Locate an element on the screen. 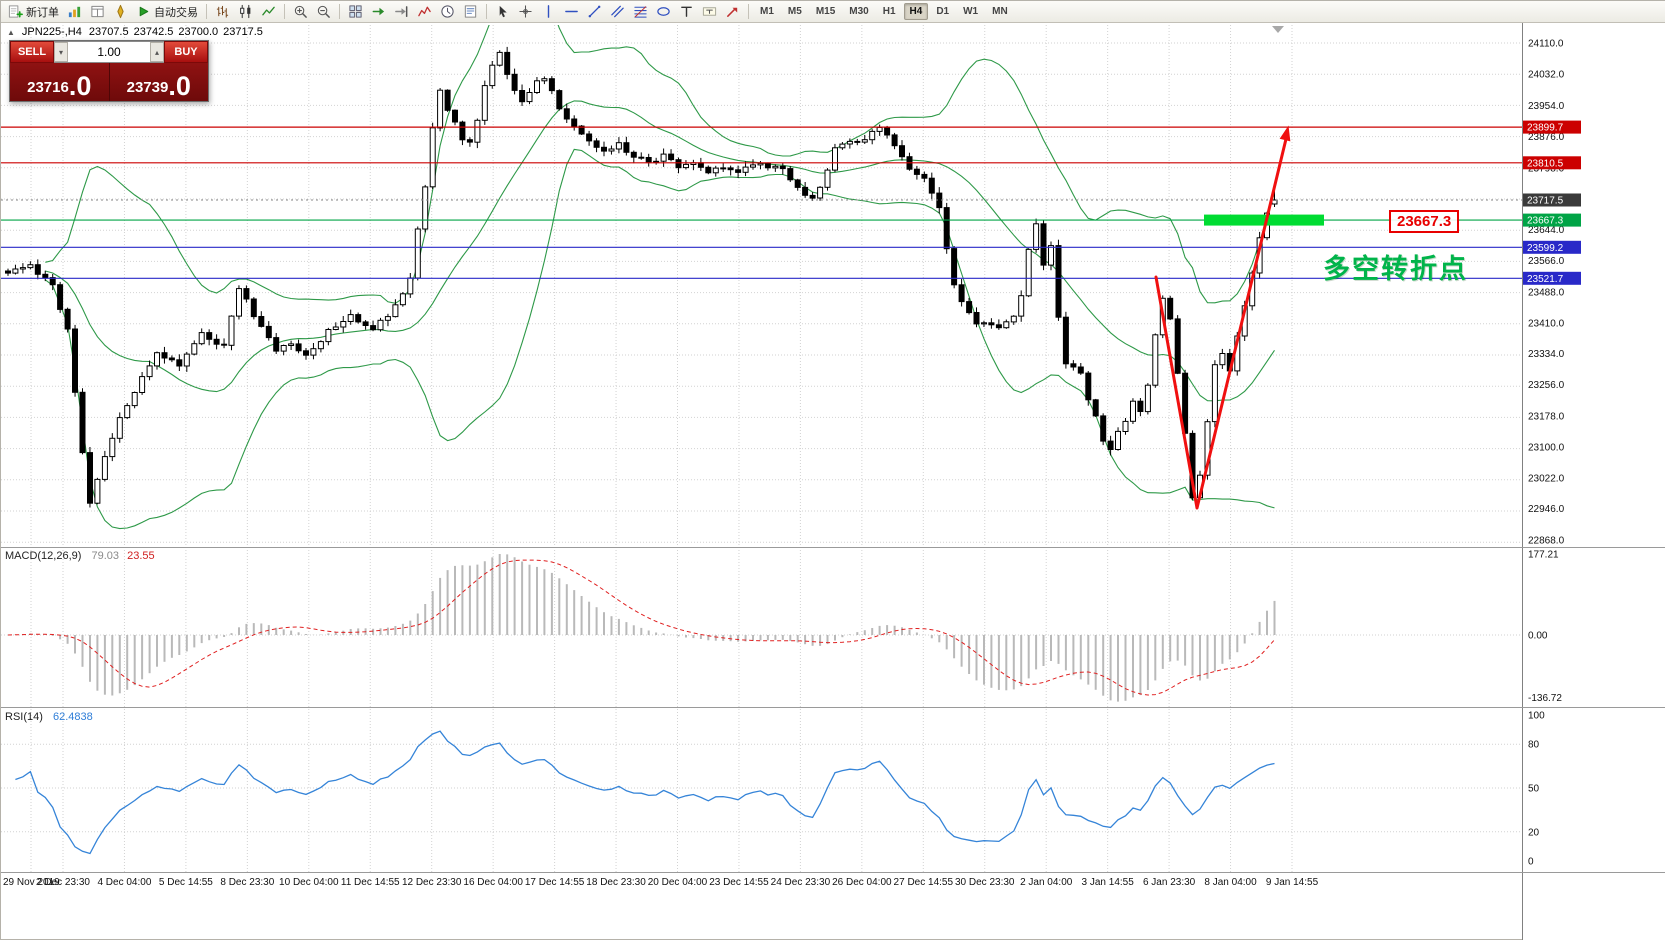 The width and height of the screenshot is (1665, 940). macd-main-value: 79.03 is located at coordinates (105, 556).